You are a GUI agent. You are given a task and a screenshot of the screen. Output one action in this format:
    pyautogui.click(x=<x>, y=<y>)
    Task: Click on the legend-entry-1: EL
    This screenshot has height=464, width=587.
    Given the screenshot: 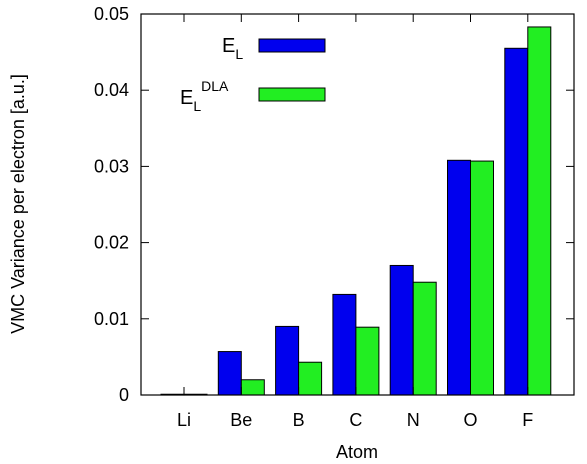 What is the action you would take?
    pyautogui.click(x=274, y=48)
    